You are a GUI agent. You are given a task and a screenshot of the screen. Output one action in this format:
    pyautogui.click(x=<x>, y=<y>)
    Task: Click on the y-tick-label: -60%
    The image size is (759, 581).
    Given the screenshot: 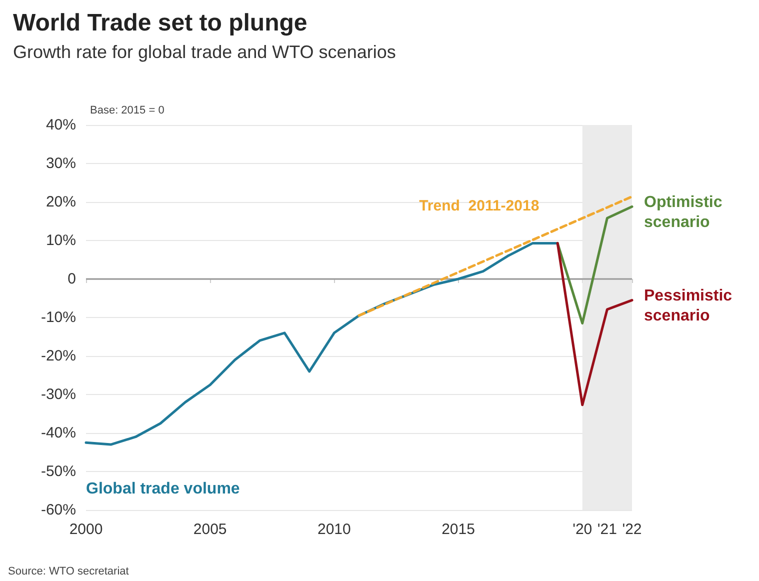 What is the action you would take?
    pyautogui.click(x=58, y=510)
    